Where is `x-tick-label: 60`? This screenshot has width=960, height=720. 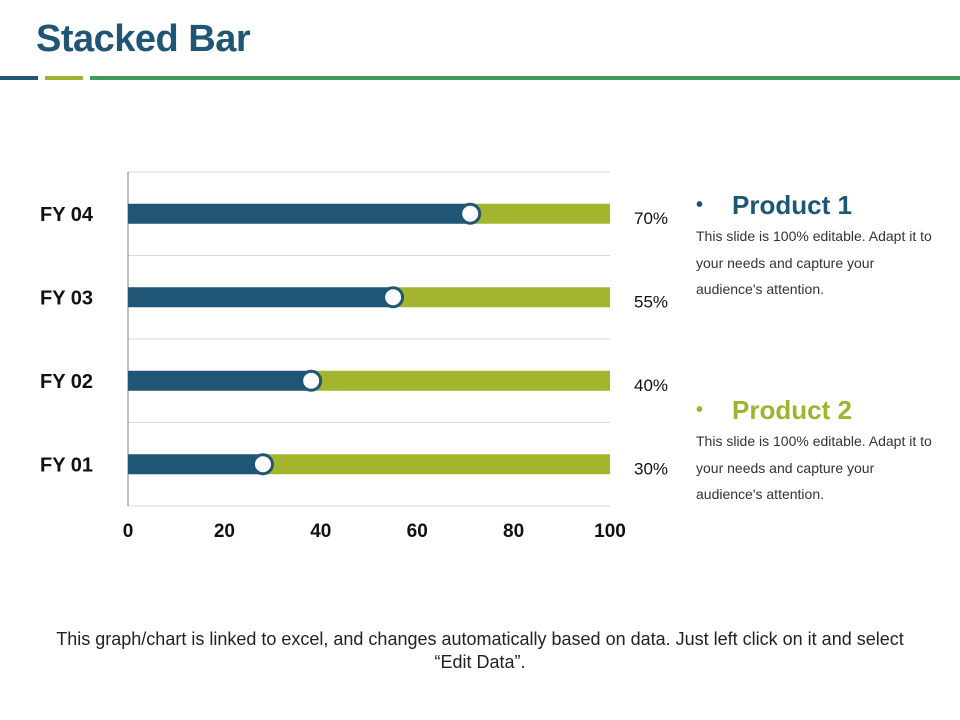
x-tick-label: 60 is located at coordinates (417, 531).